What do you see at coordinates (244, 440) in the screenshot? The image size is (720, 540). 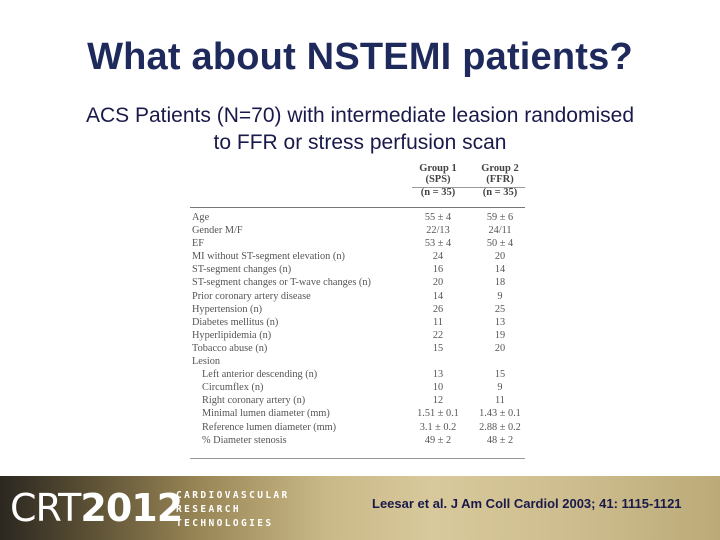 I see `row-label: % Diameter stenosis` at bounding box center [244, 440].